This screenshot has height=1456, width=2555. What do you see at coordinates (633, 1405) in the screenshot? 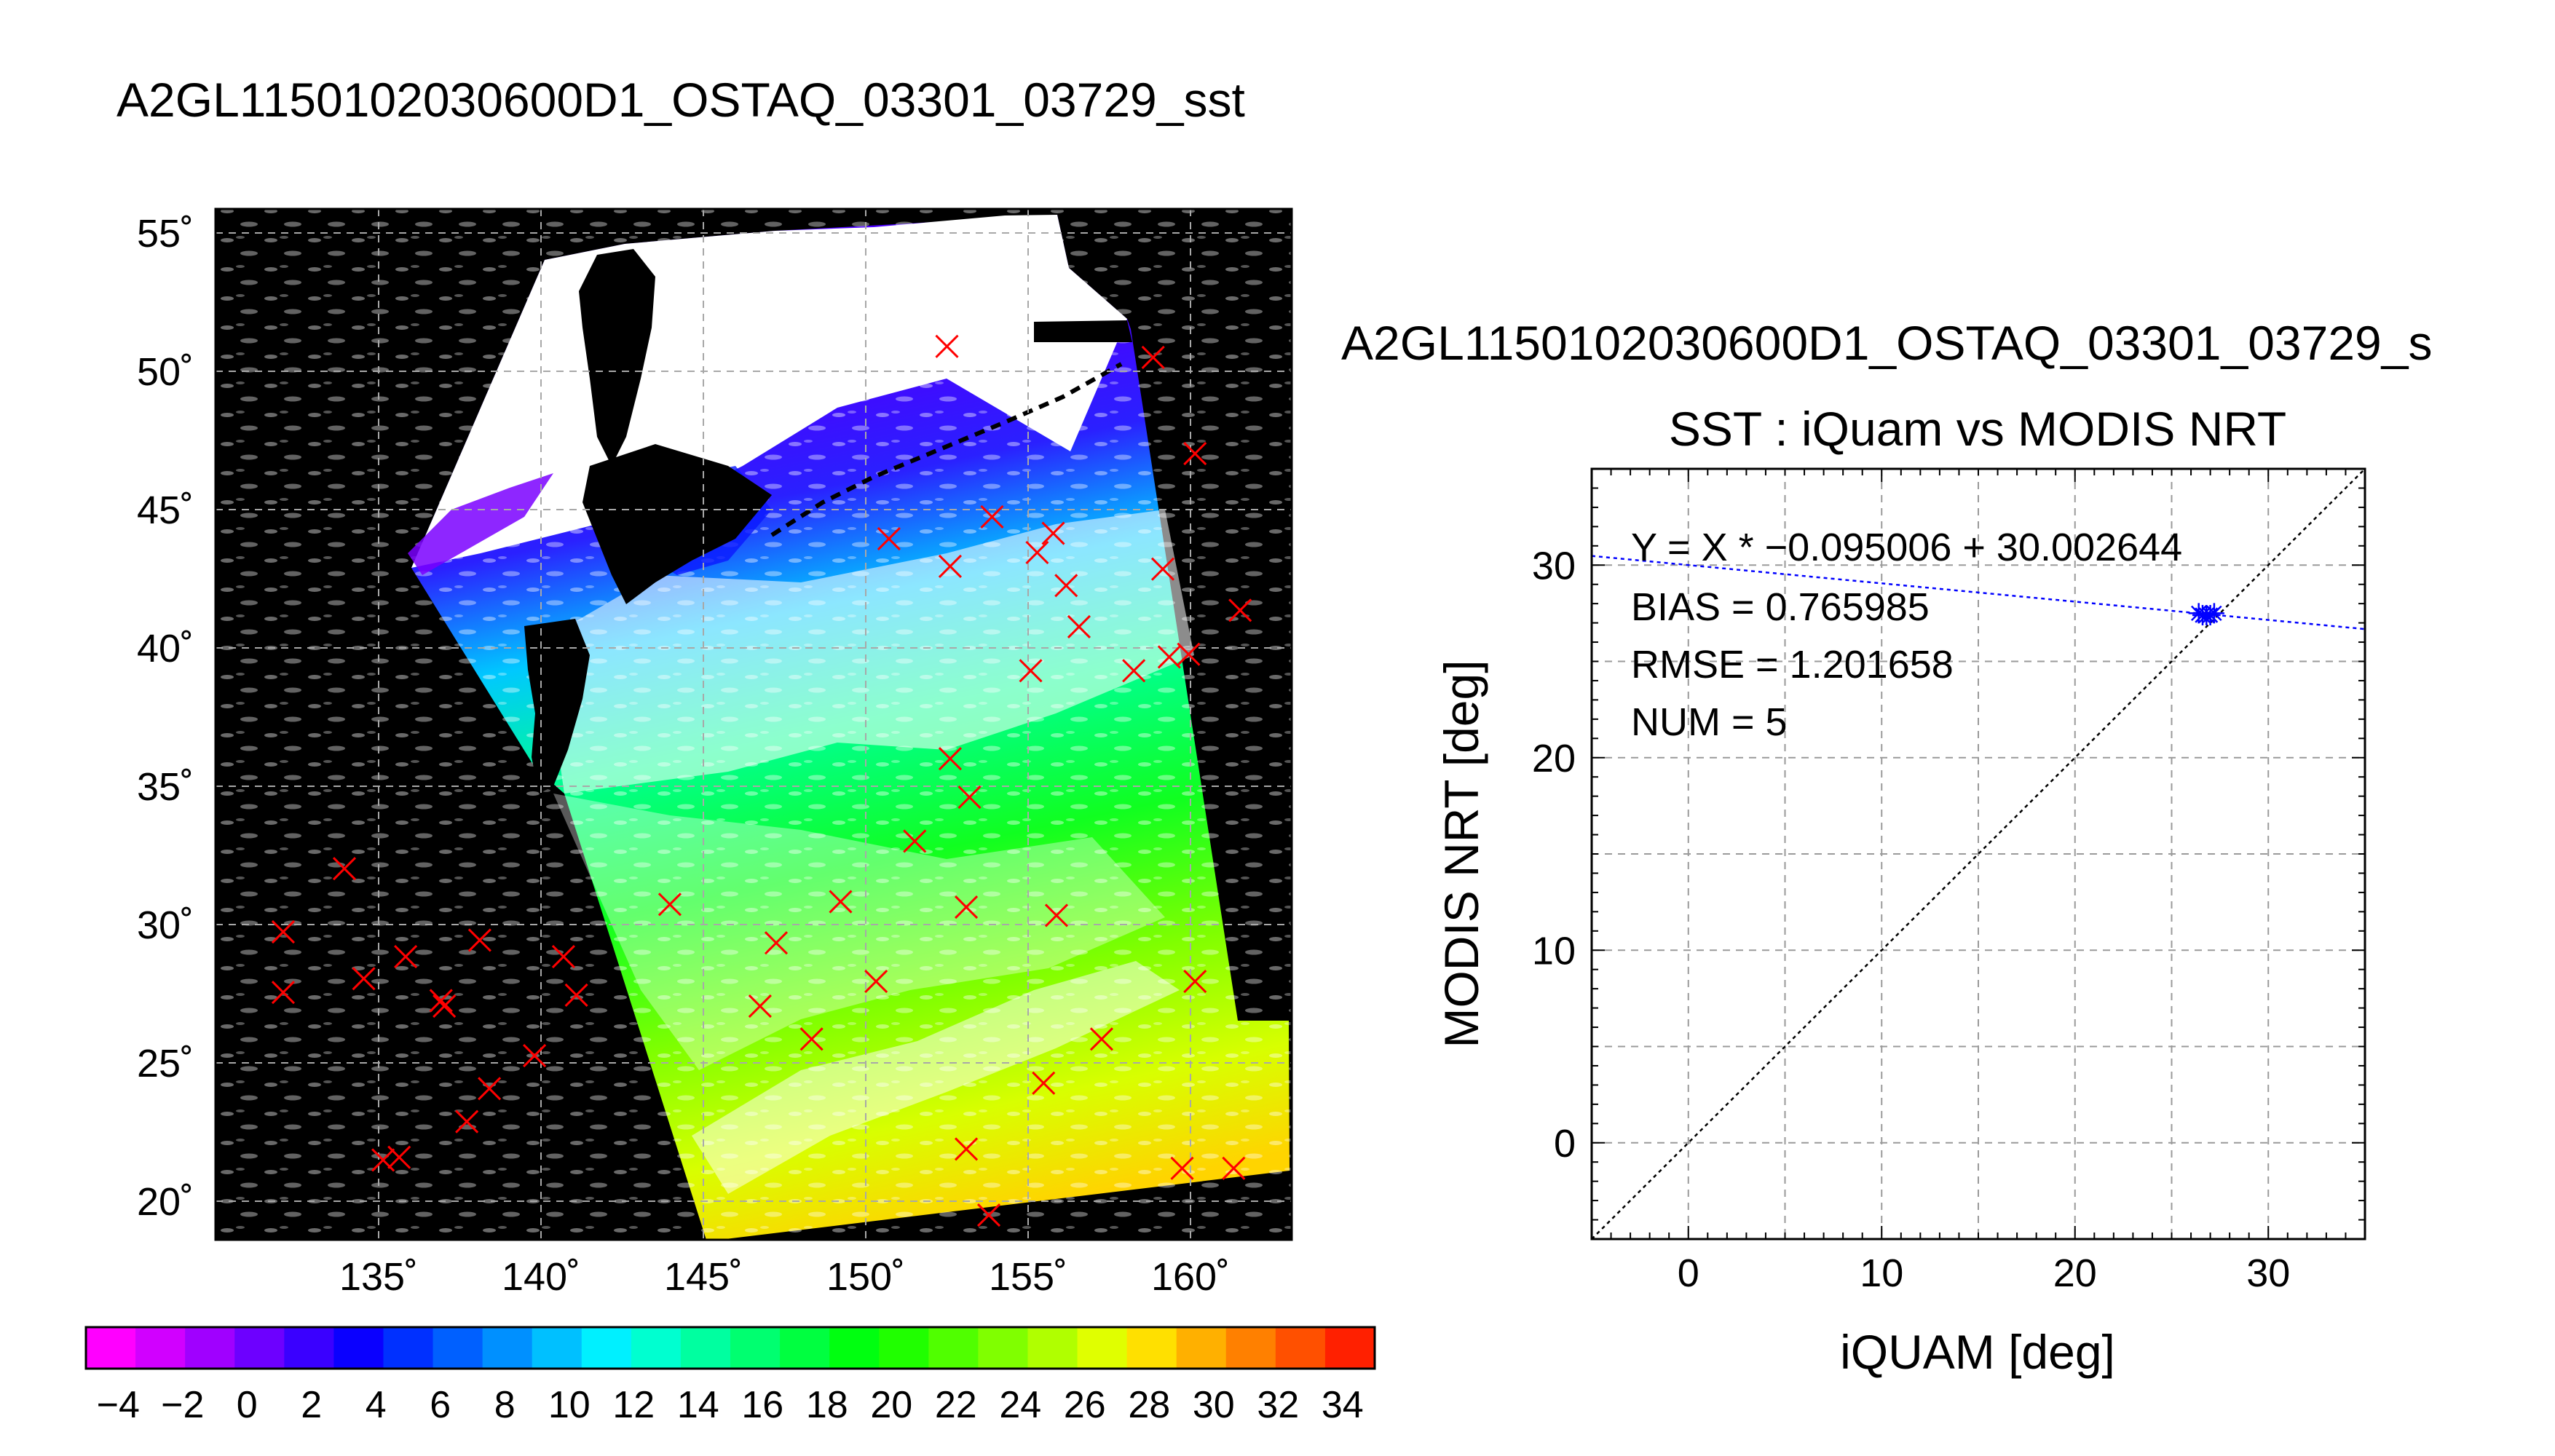
I see `colorbar-label: 12` at bounding box center [633, 1405].